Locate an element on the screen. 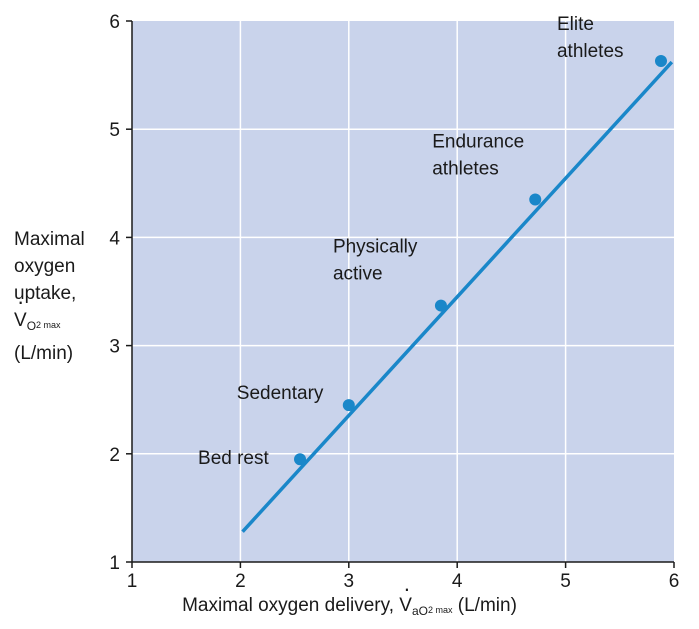  x-axis-symbol-sub-a: a is located at coordinates (415, 611).